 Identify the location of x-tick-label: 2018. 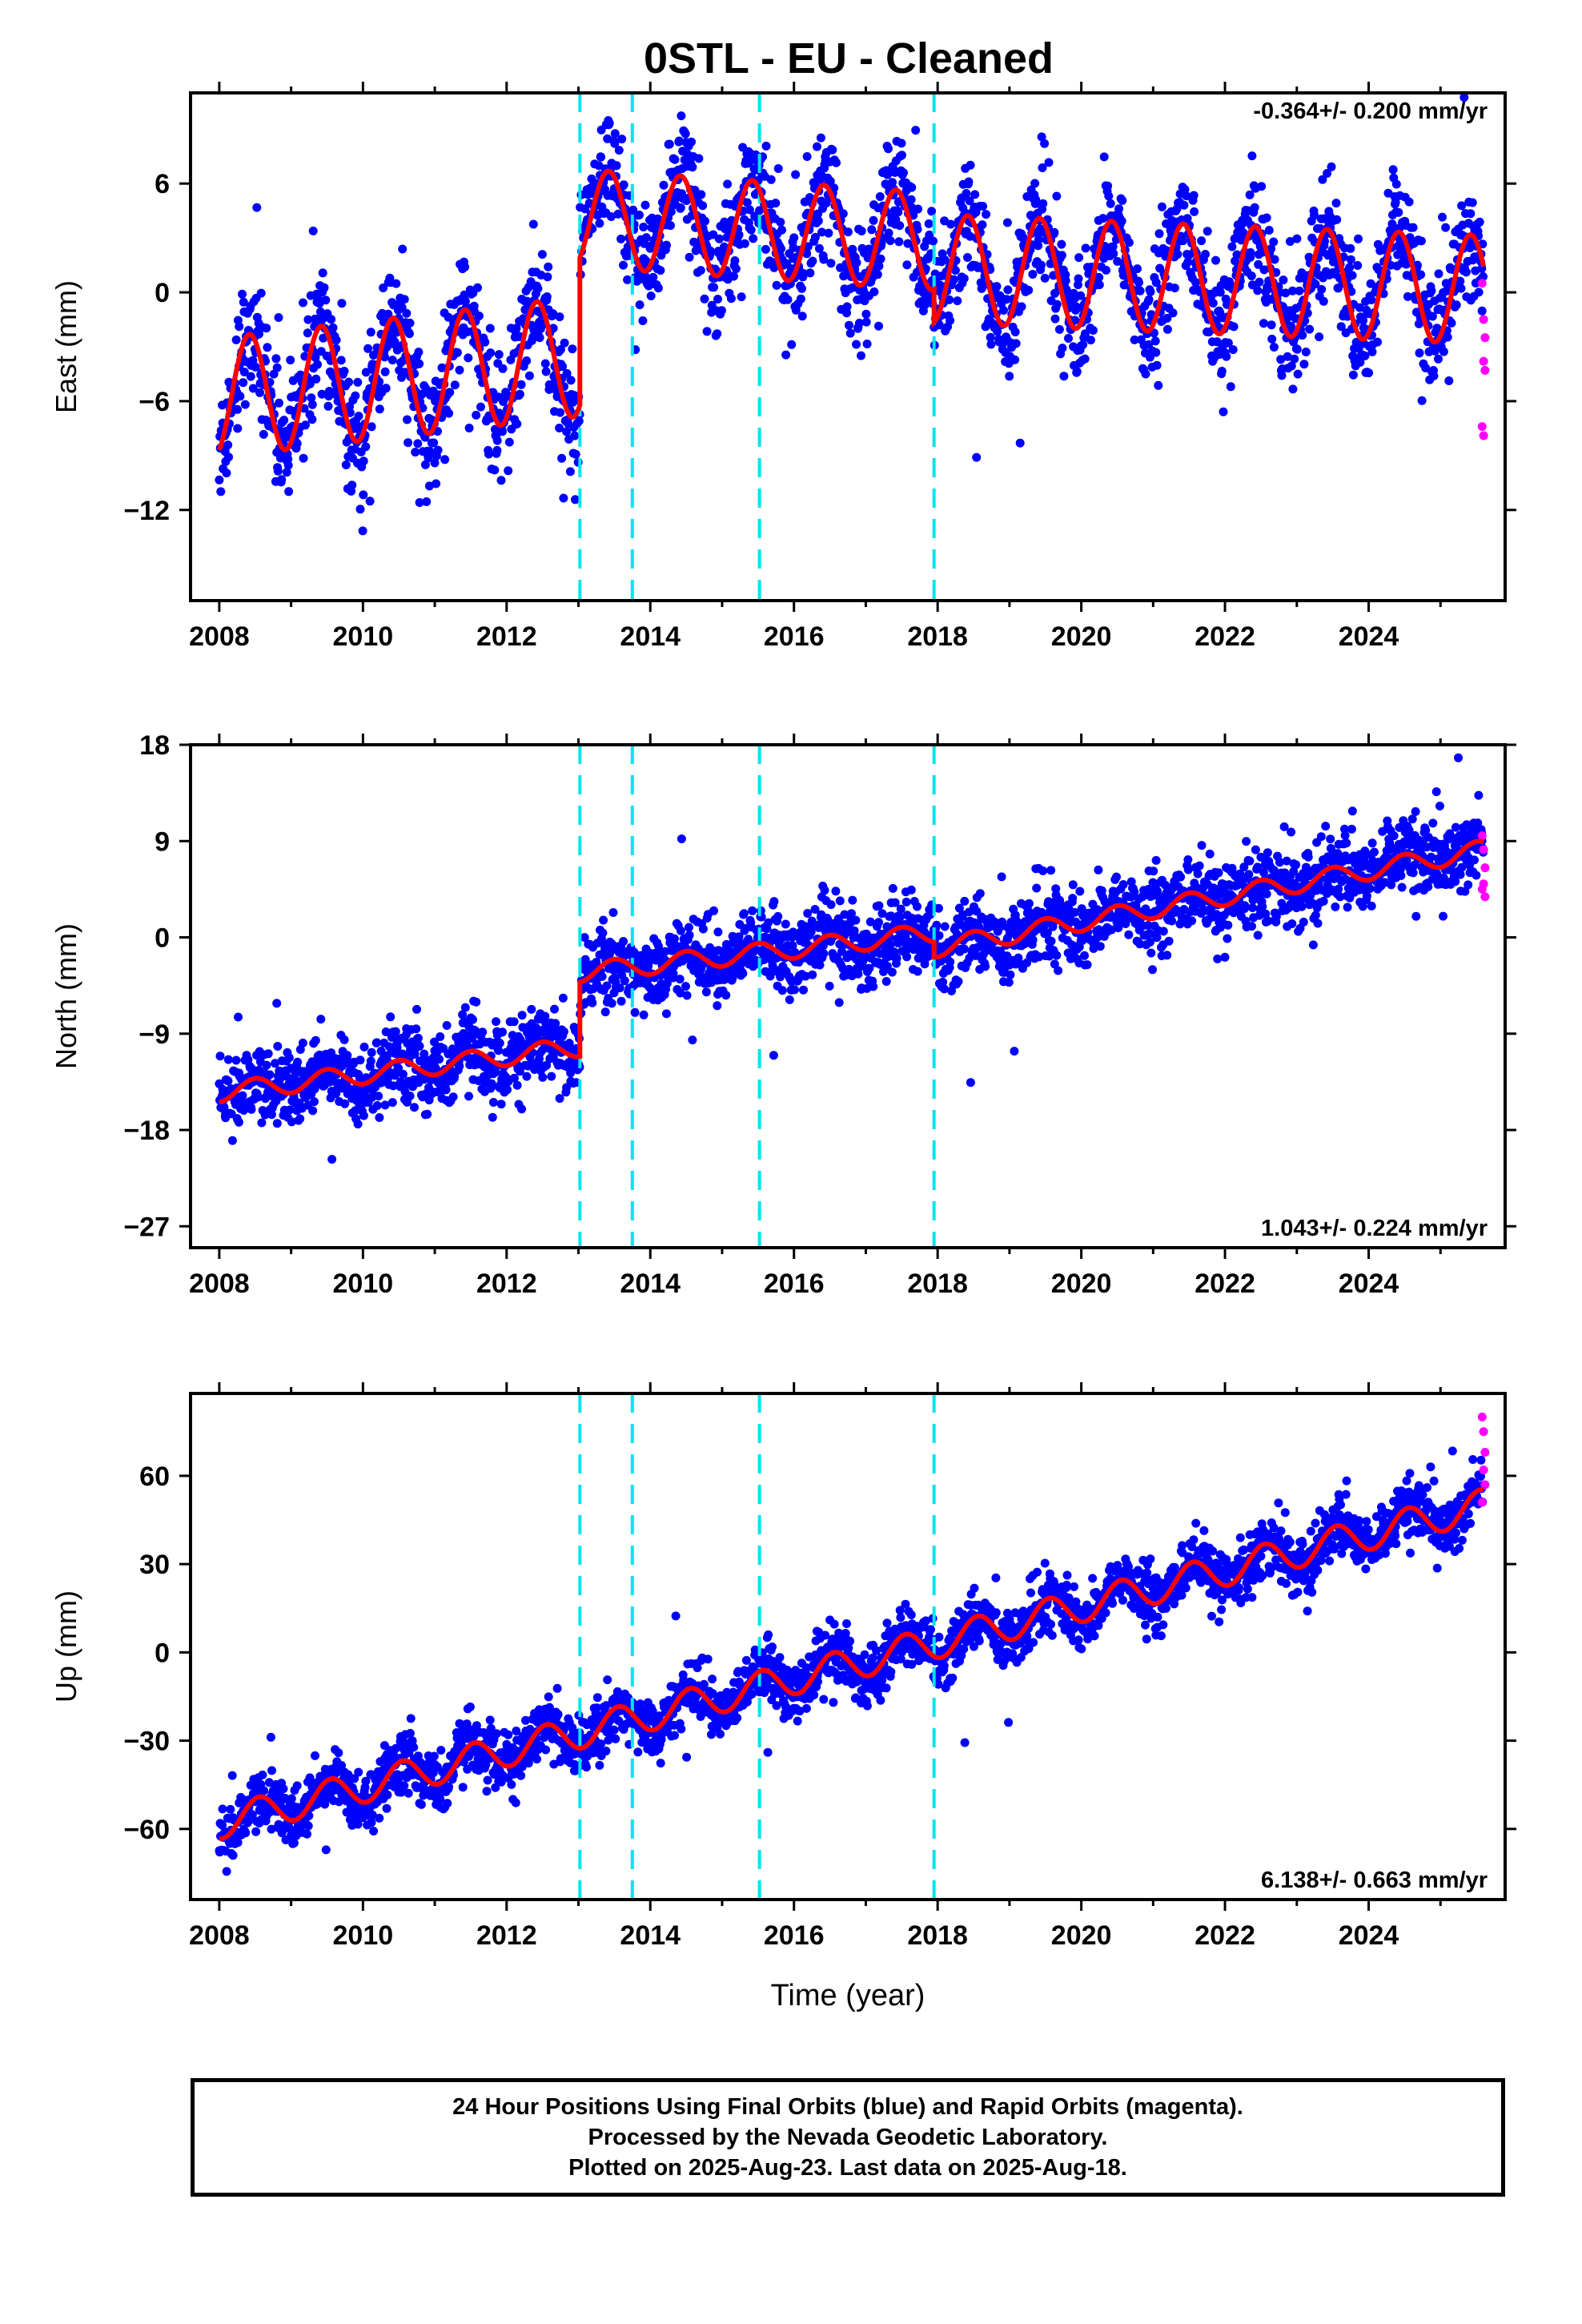
(937, 636).